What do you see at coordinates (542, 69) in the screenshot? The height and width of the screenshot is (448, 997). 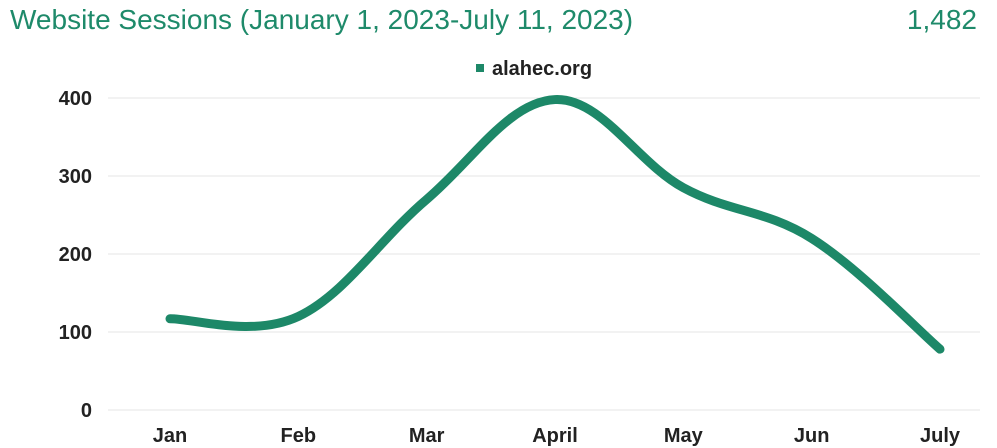 I see `legend-label: alahec.org` at bounding box center [542, 69].